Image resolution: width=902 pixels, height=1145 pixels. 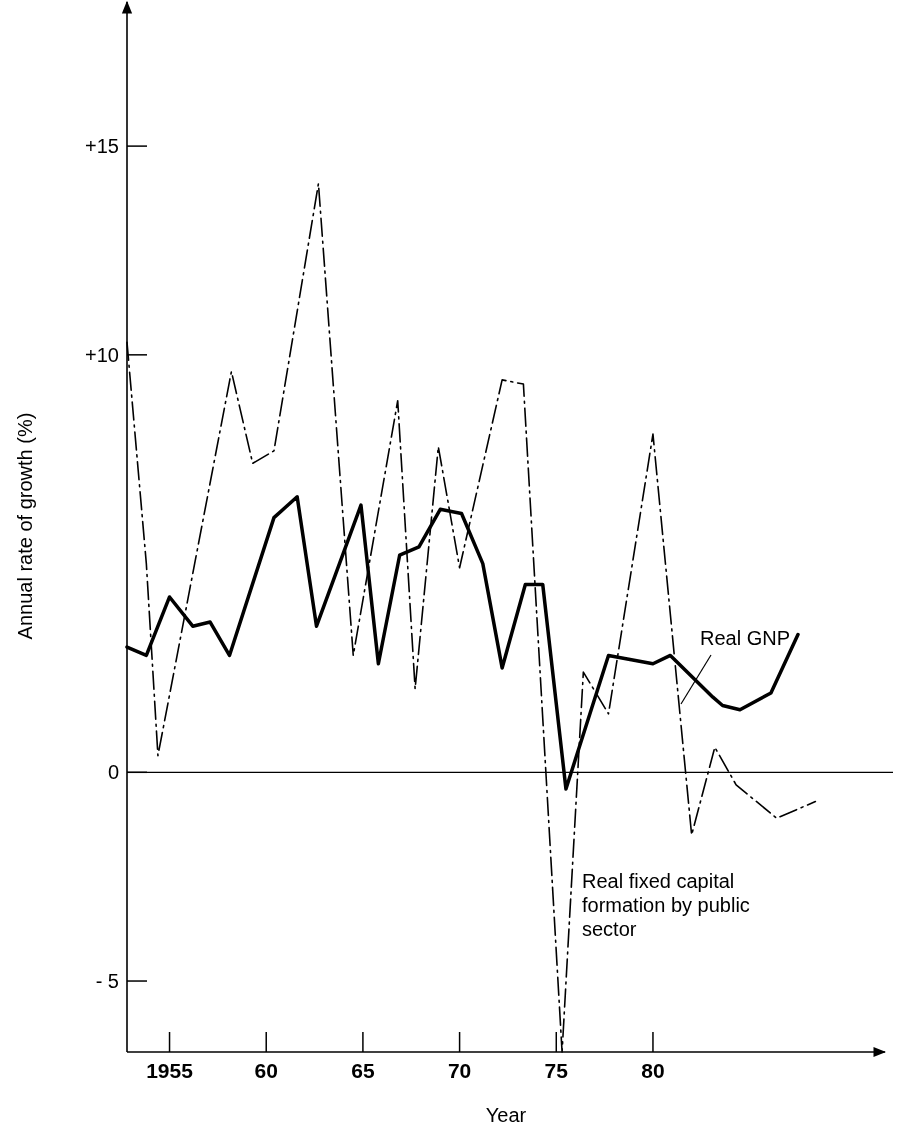 I want to click on x-axis-title: Year, so click(x=506, y=1115).